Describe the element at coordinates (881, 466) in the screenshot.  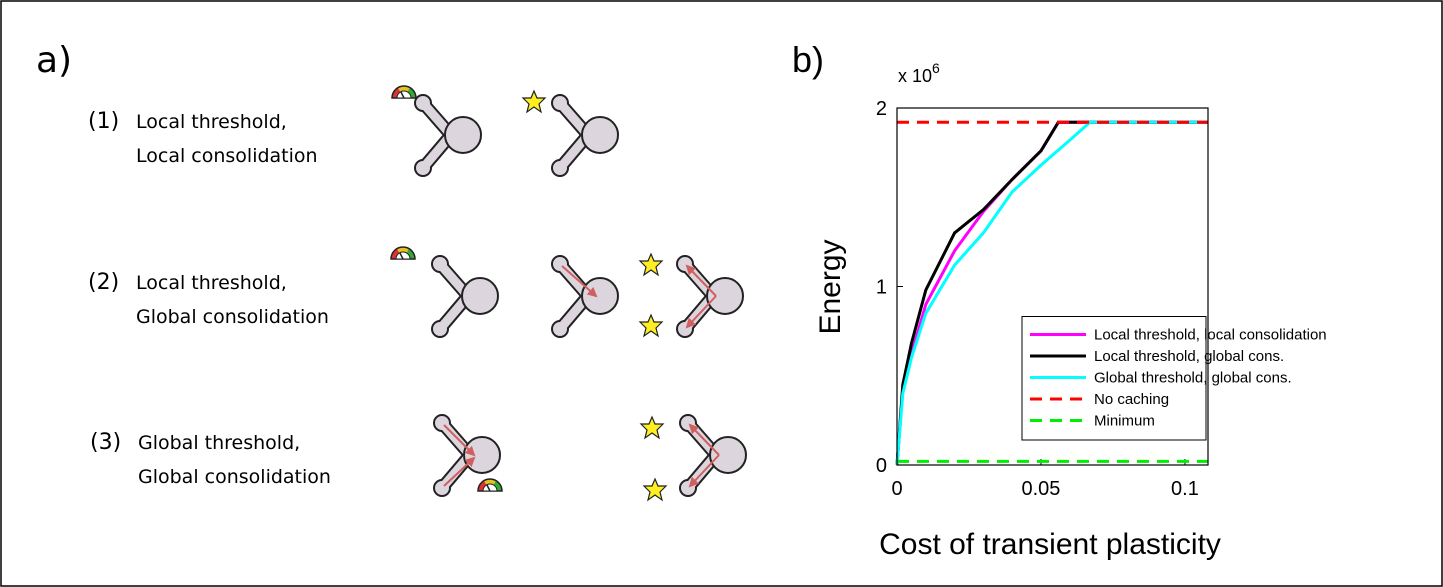
I see `y-tick-label: 0` at that location.